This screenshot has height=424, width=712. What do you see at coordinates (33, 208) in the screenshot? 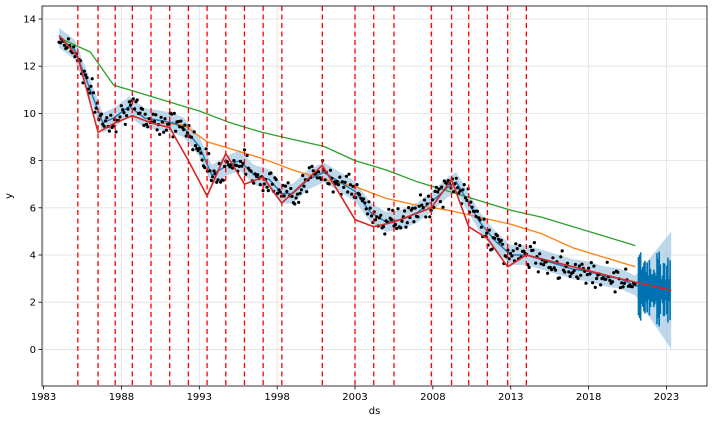
I see `y-tick-label: 6` at bounding box center [33, 208].